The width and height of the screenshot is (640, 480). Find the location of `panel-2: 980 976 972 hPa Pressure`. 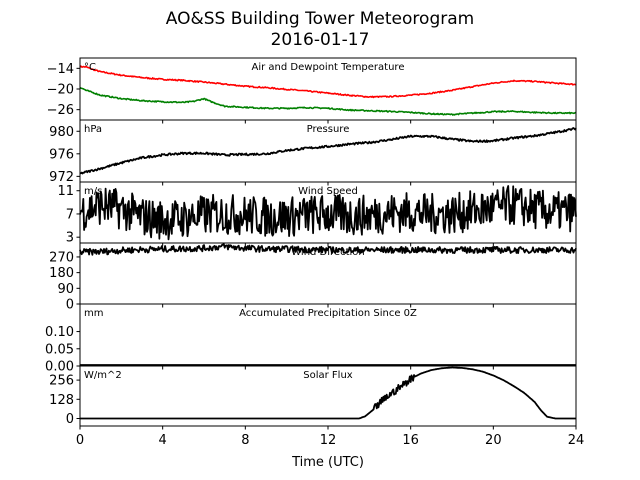

panel-2: 980 976 972 hPa Pressure is located at coordinates (313, 152).